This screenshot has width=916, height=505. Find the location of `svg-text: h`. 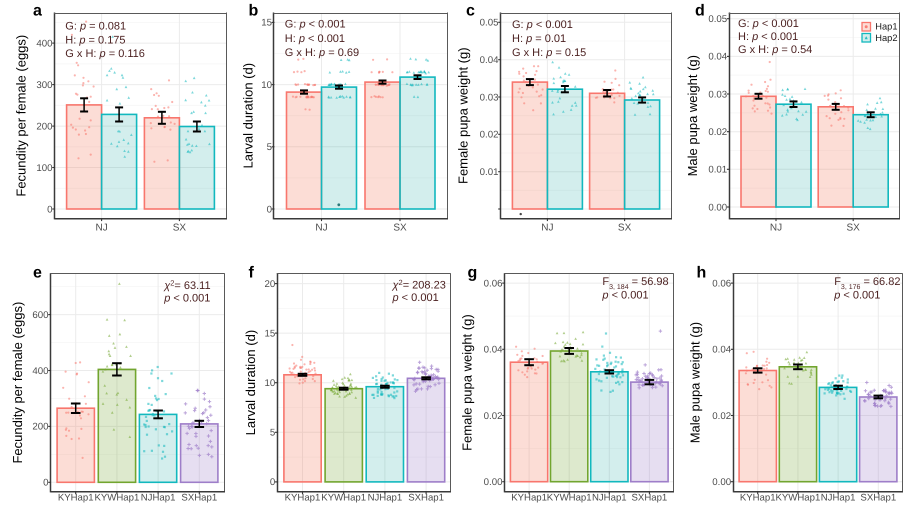

svg-text: h is located at coordinates (702, 273).